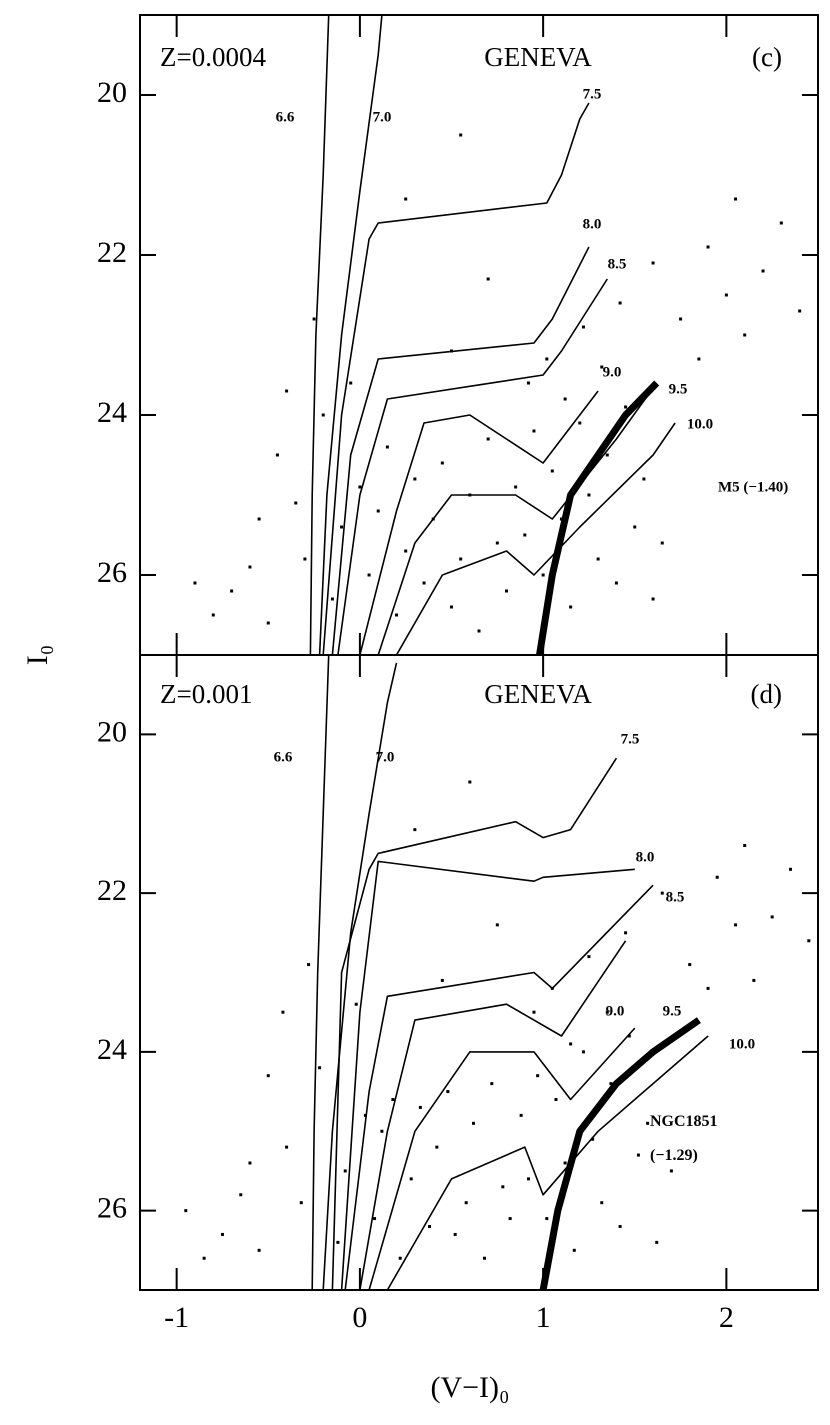 Image resolution: width=830 pixels, height=1425 pixels. What do you see at coordinates (726, 1317) in the screenshot?
I see `x-tick-label: 2` at bounding box center [726, 1317].